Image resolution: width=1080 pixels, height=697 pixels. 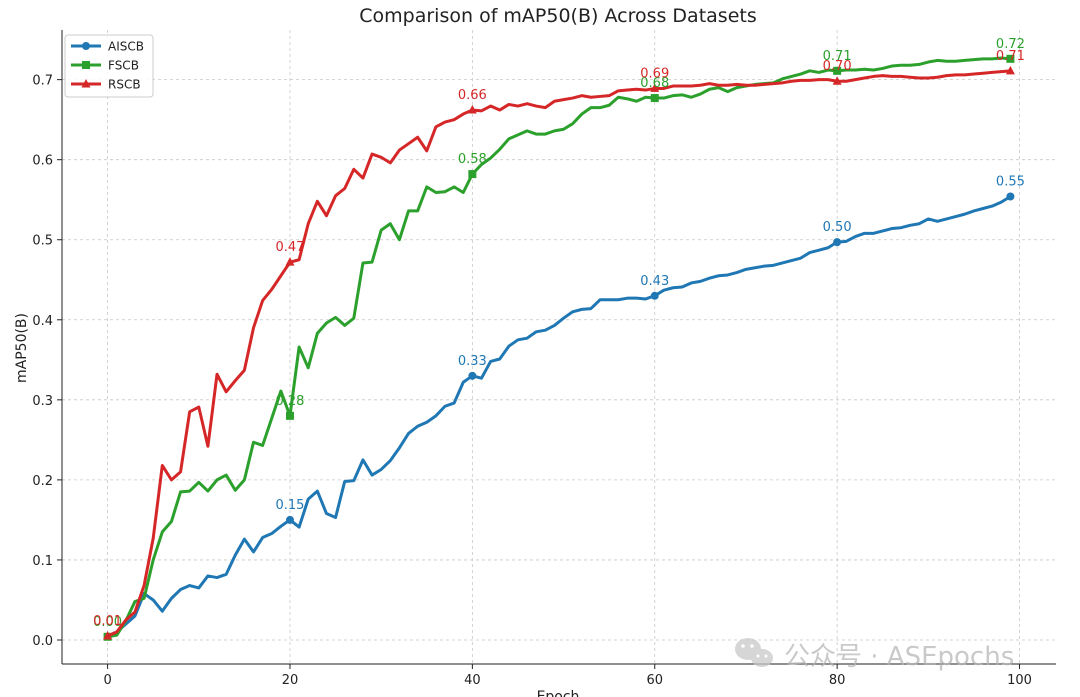 What do you see at coordinates (1010, 182) in the screenshot?
I see `data-label-aiscb: 0.55` at bounding box center [1010, 182].